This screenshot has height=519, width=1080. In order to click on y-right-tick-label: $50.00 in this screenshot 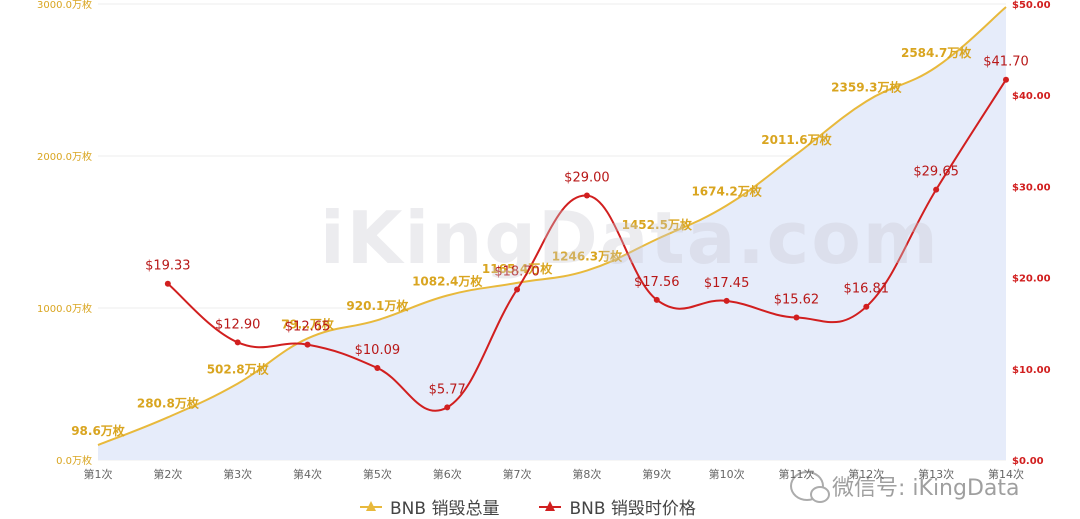, I will do `click(1031, 5)`.